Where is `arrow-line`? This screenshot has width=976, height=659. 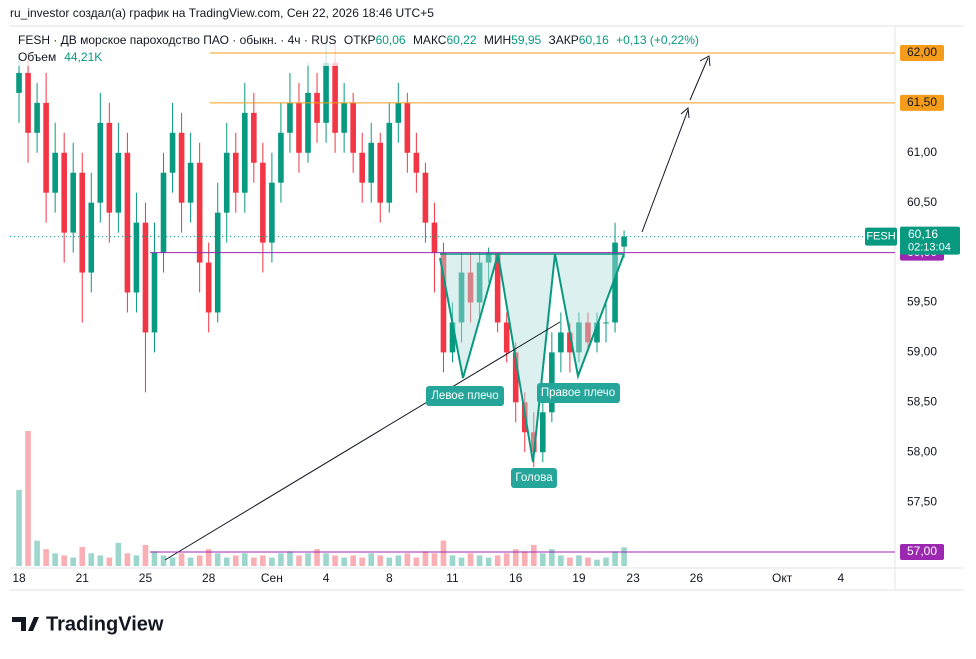
arrow-line is located at coordinates (699, 79).